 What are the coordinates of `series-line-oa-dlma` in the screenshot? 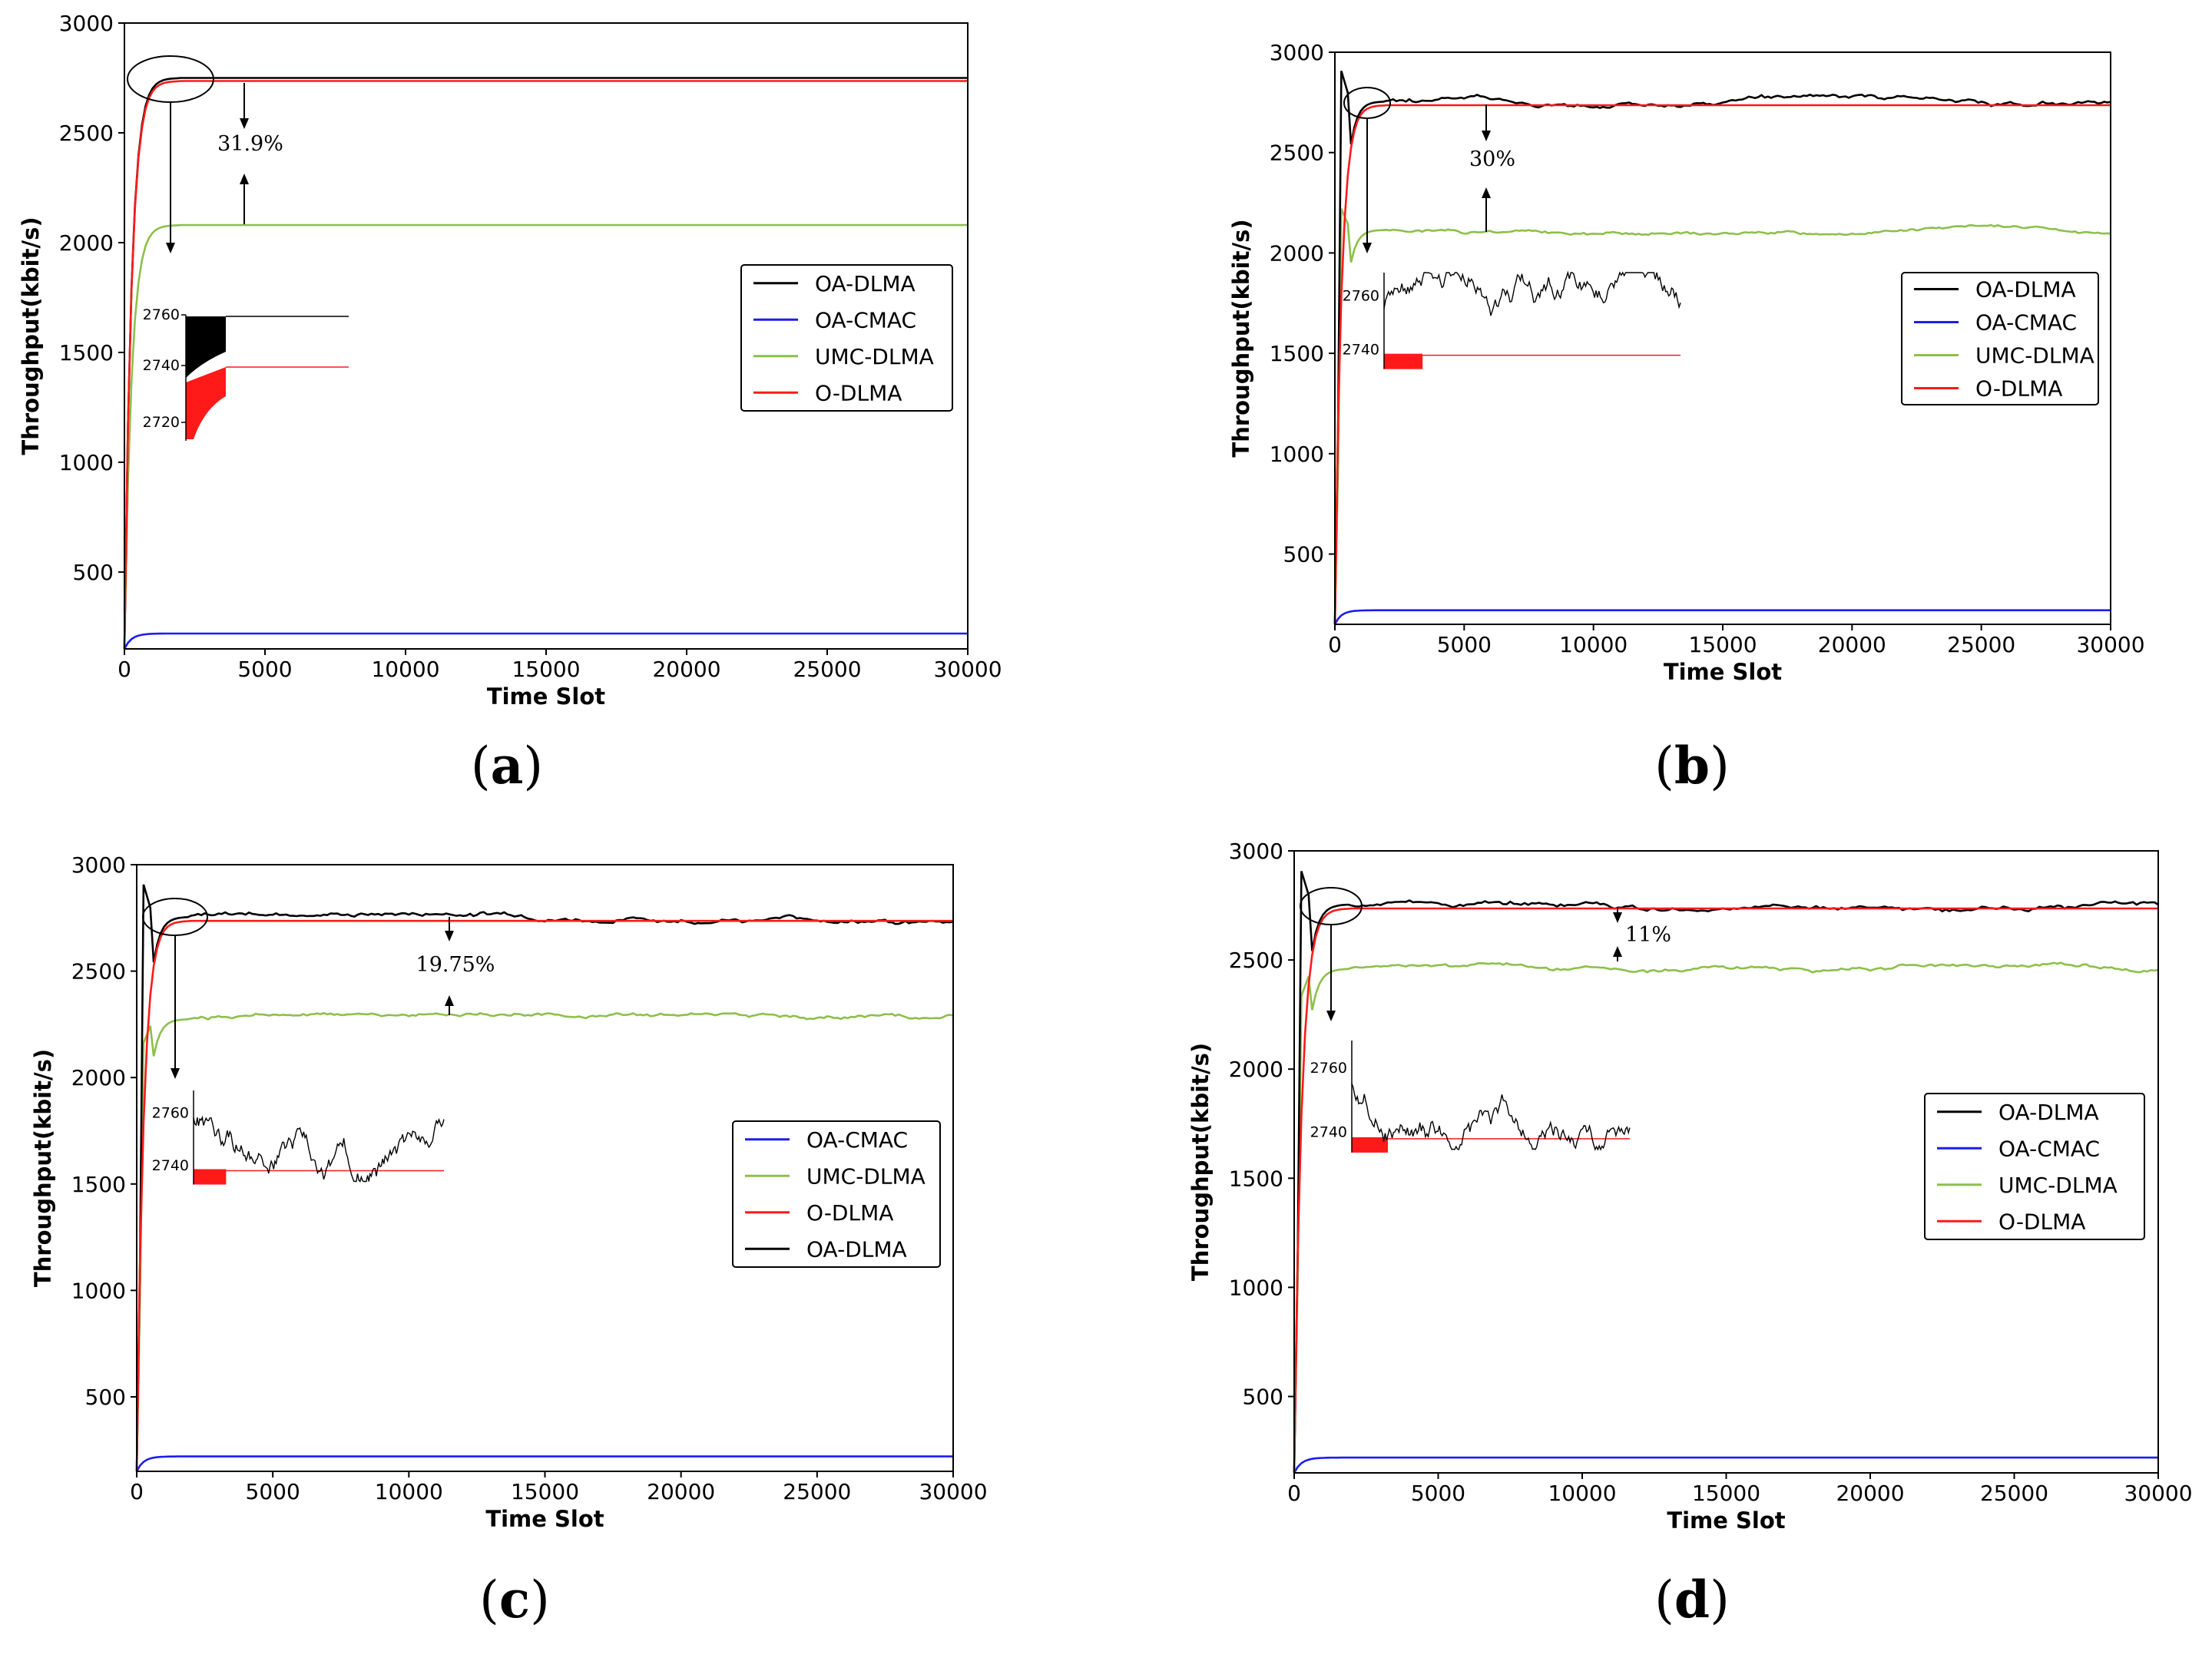 It's located at (545, 363).